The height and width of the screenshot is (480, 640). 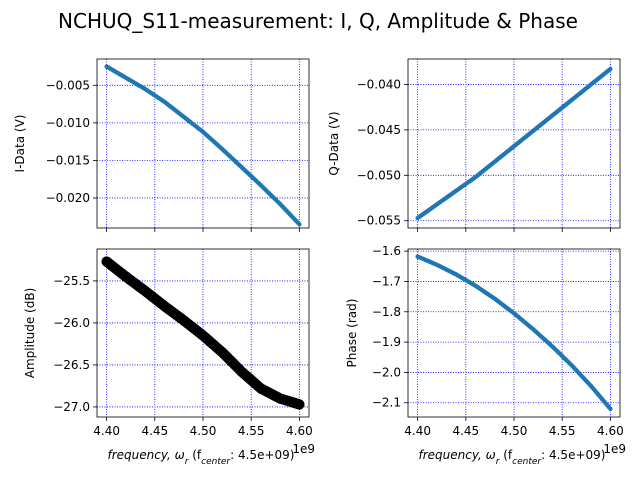 I want to click on y-tick-label: −0.015, so click(x=68, y=160).